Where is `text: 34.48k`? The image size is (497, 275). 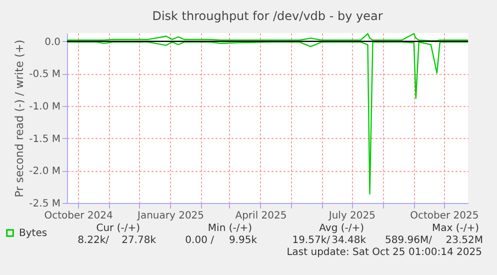
text: 34.48k is located at coordinates (349, 240).